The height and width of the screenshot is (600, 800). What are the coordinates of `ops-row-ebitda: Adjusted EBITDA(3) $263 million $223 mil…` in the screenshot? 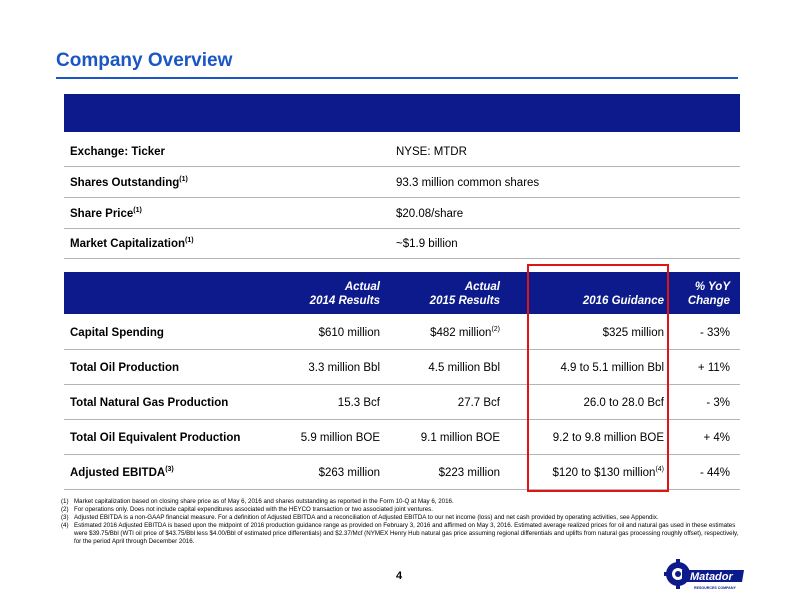 It's located at (402, 472).